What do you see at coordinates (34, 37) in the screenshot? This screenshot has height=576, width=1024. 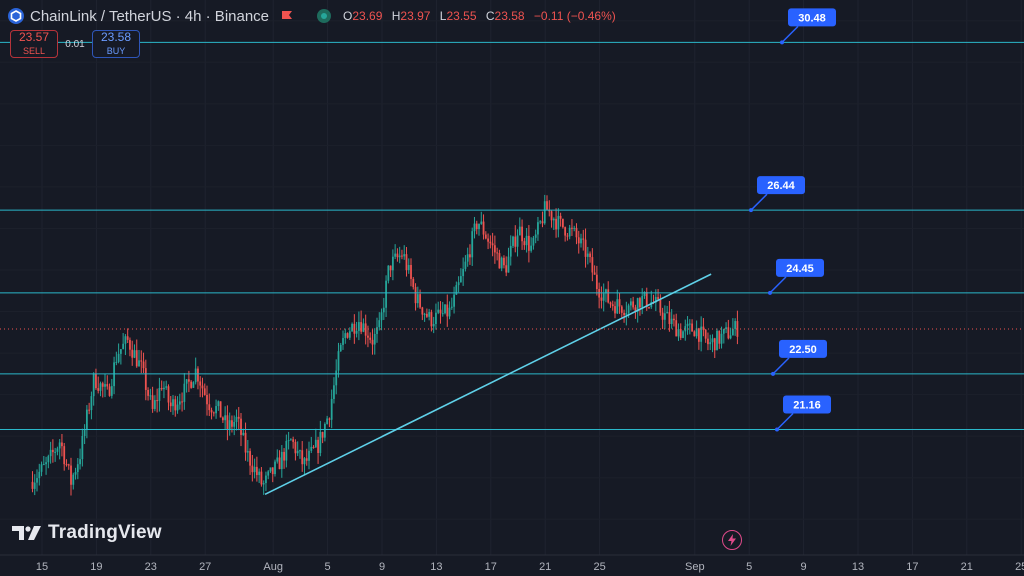 I see `sell-price: 23.57` at bounding box center [34, 37].